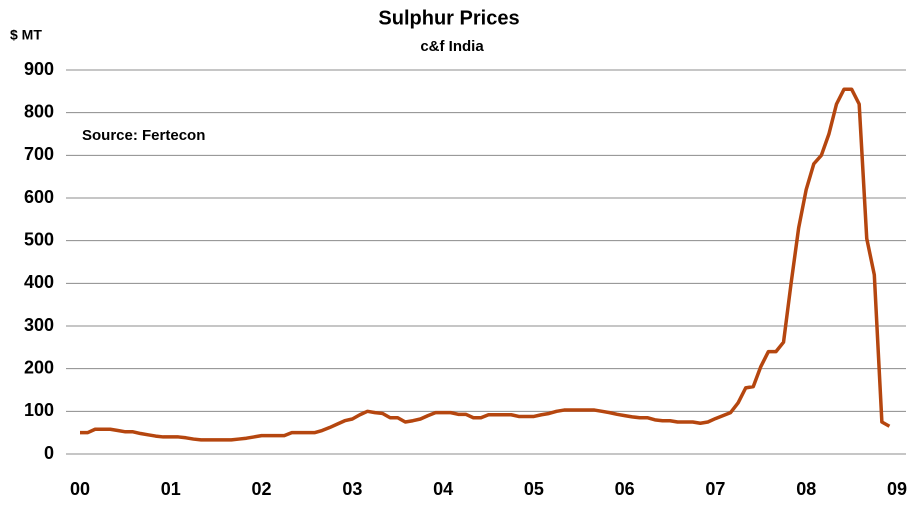  What do you see at coordinates (443, 489) in the screenshot?
I see `x-tick-label: 04` at bounding box center [443, 489].